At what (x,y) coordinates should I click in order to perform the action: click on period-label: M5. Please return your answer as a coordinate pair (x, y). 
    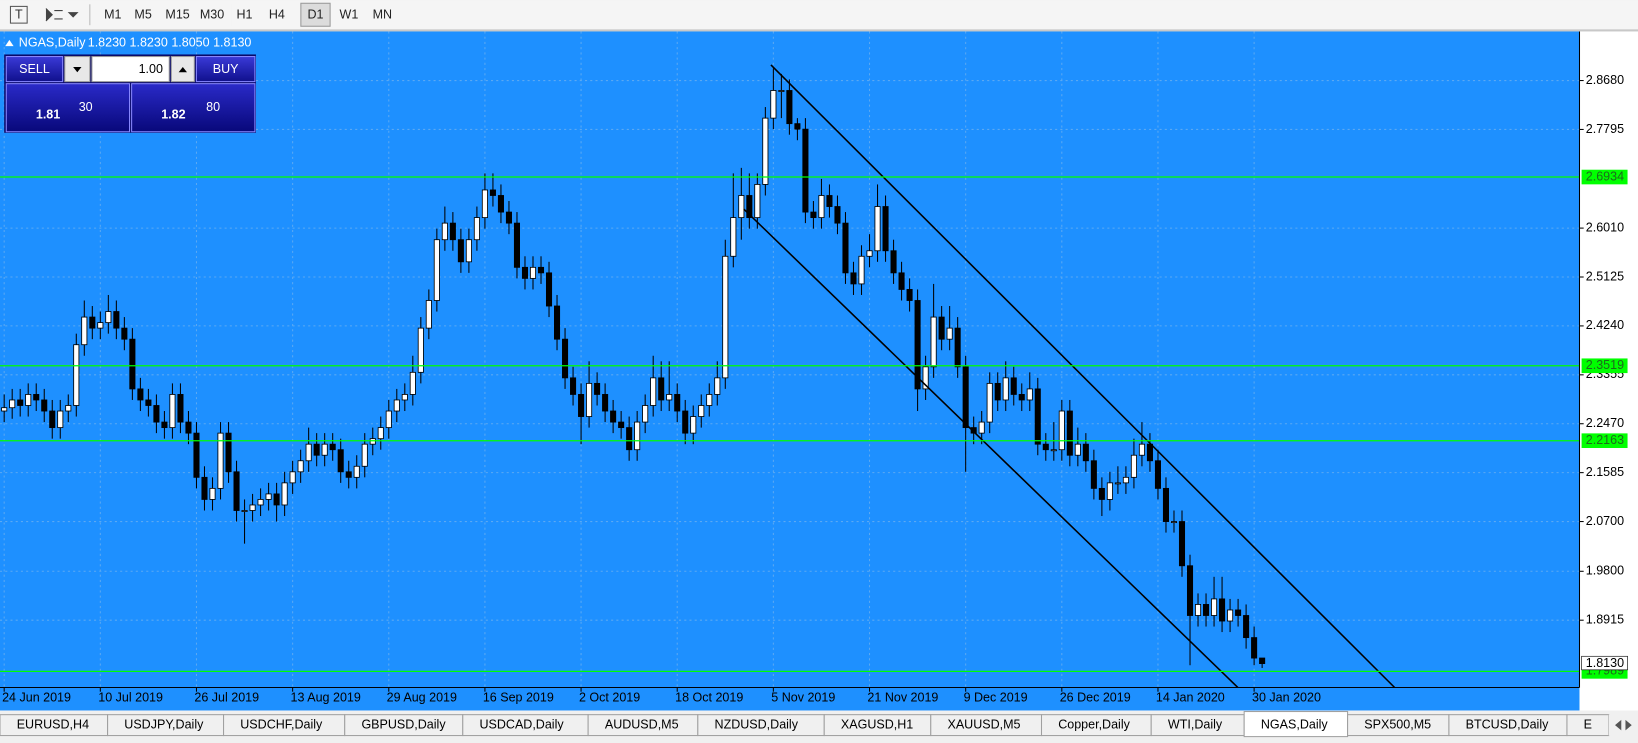
    Looking at the image, I should click on (142, 15).